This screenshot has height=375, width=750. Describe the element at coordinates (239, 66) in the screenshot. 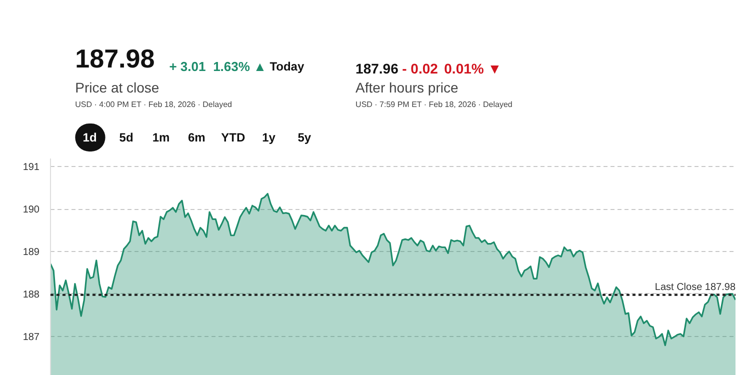

I see `text: 1.63% ▲` at that location.